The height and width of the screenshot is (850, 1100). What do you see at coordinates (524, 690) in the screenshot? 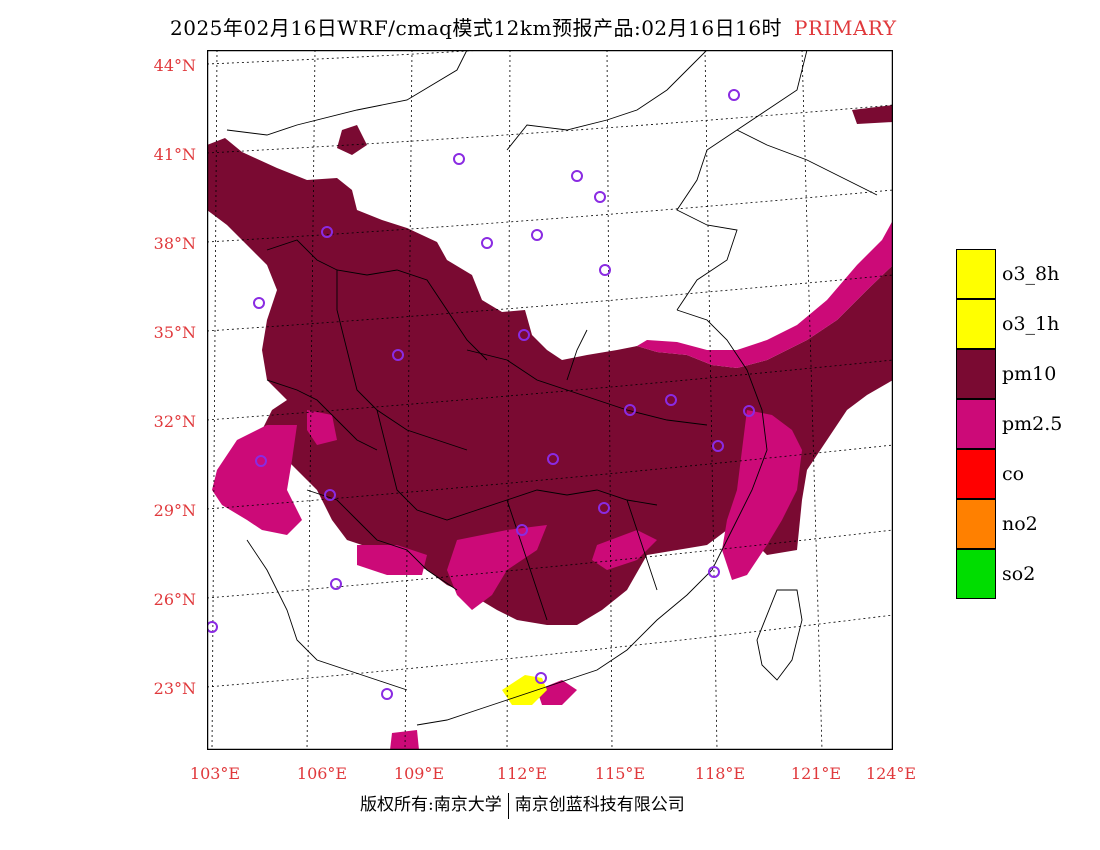
I see `o3-coastal-hotspot` at bounding box center [524, 690].